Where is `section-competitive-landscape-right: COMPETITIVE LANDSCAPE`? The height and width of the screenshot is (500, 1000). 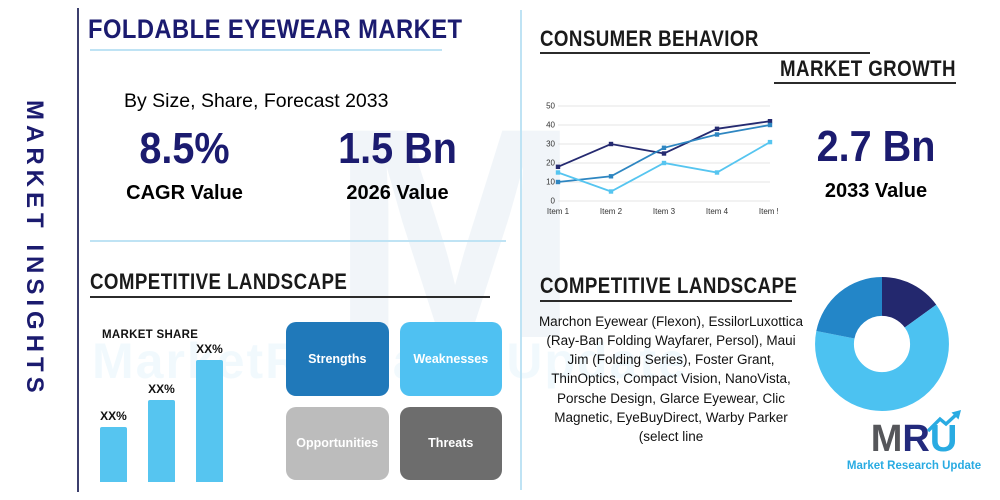 section-competitive-landscape-right: COMPETITIVE LANDSCAPE is located at coordinates (669, 285).